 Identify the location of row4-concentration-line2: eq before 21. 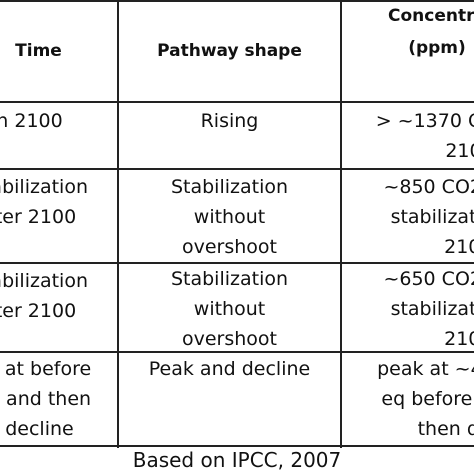
(427, 399).